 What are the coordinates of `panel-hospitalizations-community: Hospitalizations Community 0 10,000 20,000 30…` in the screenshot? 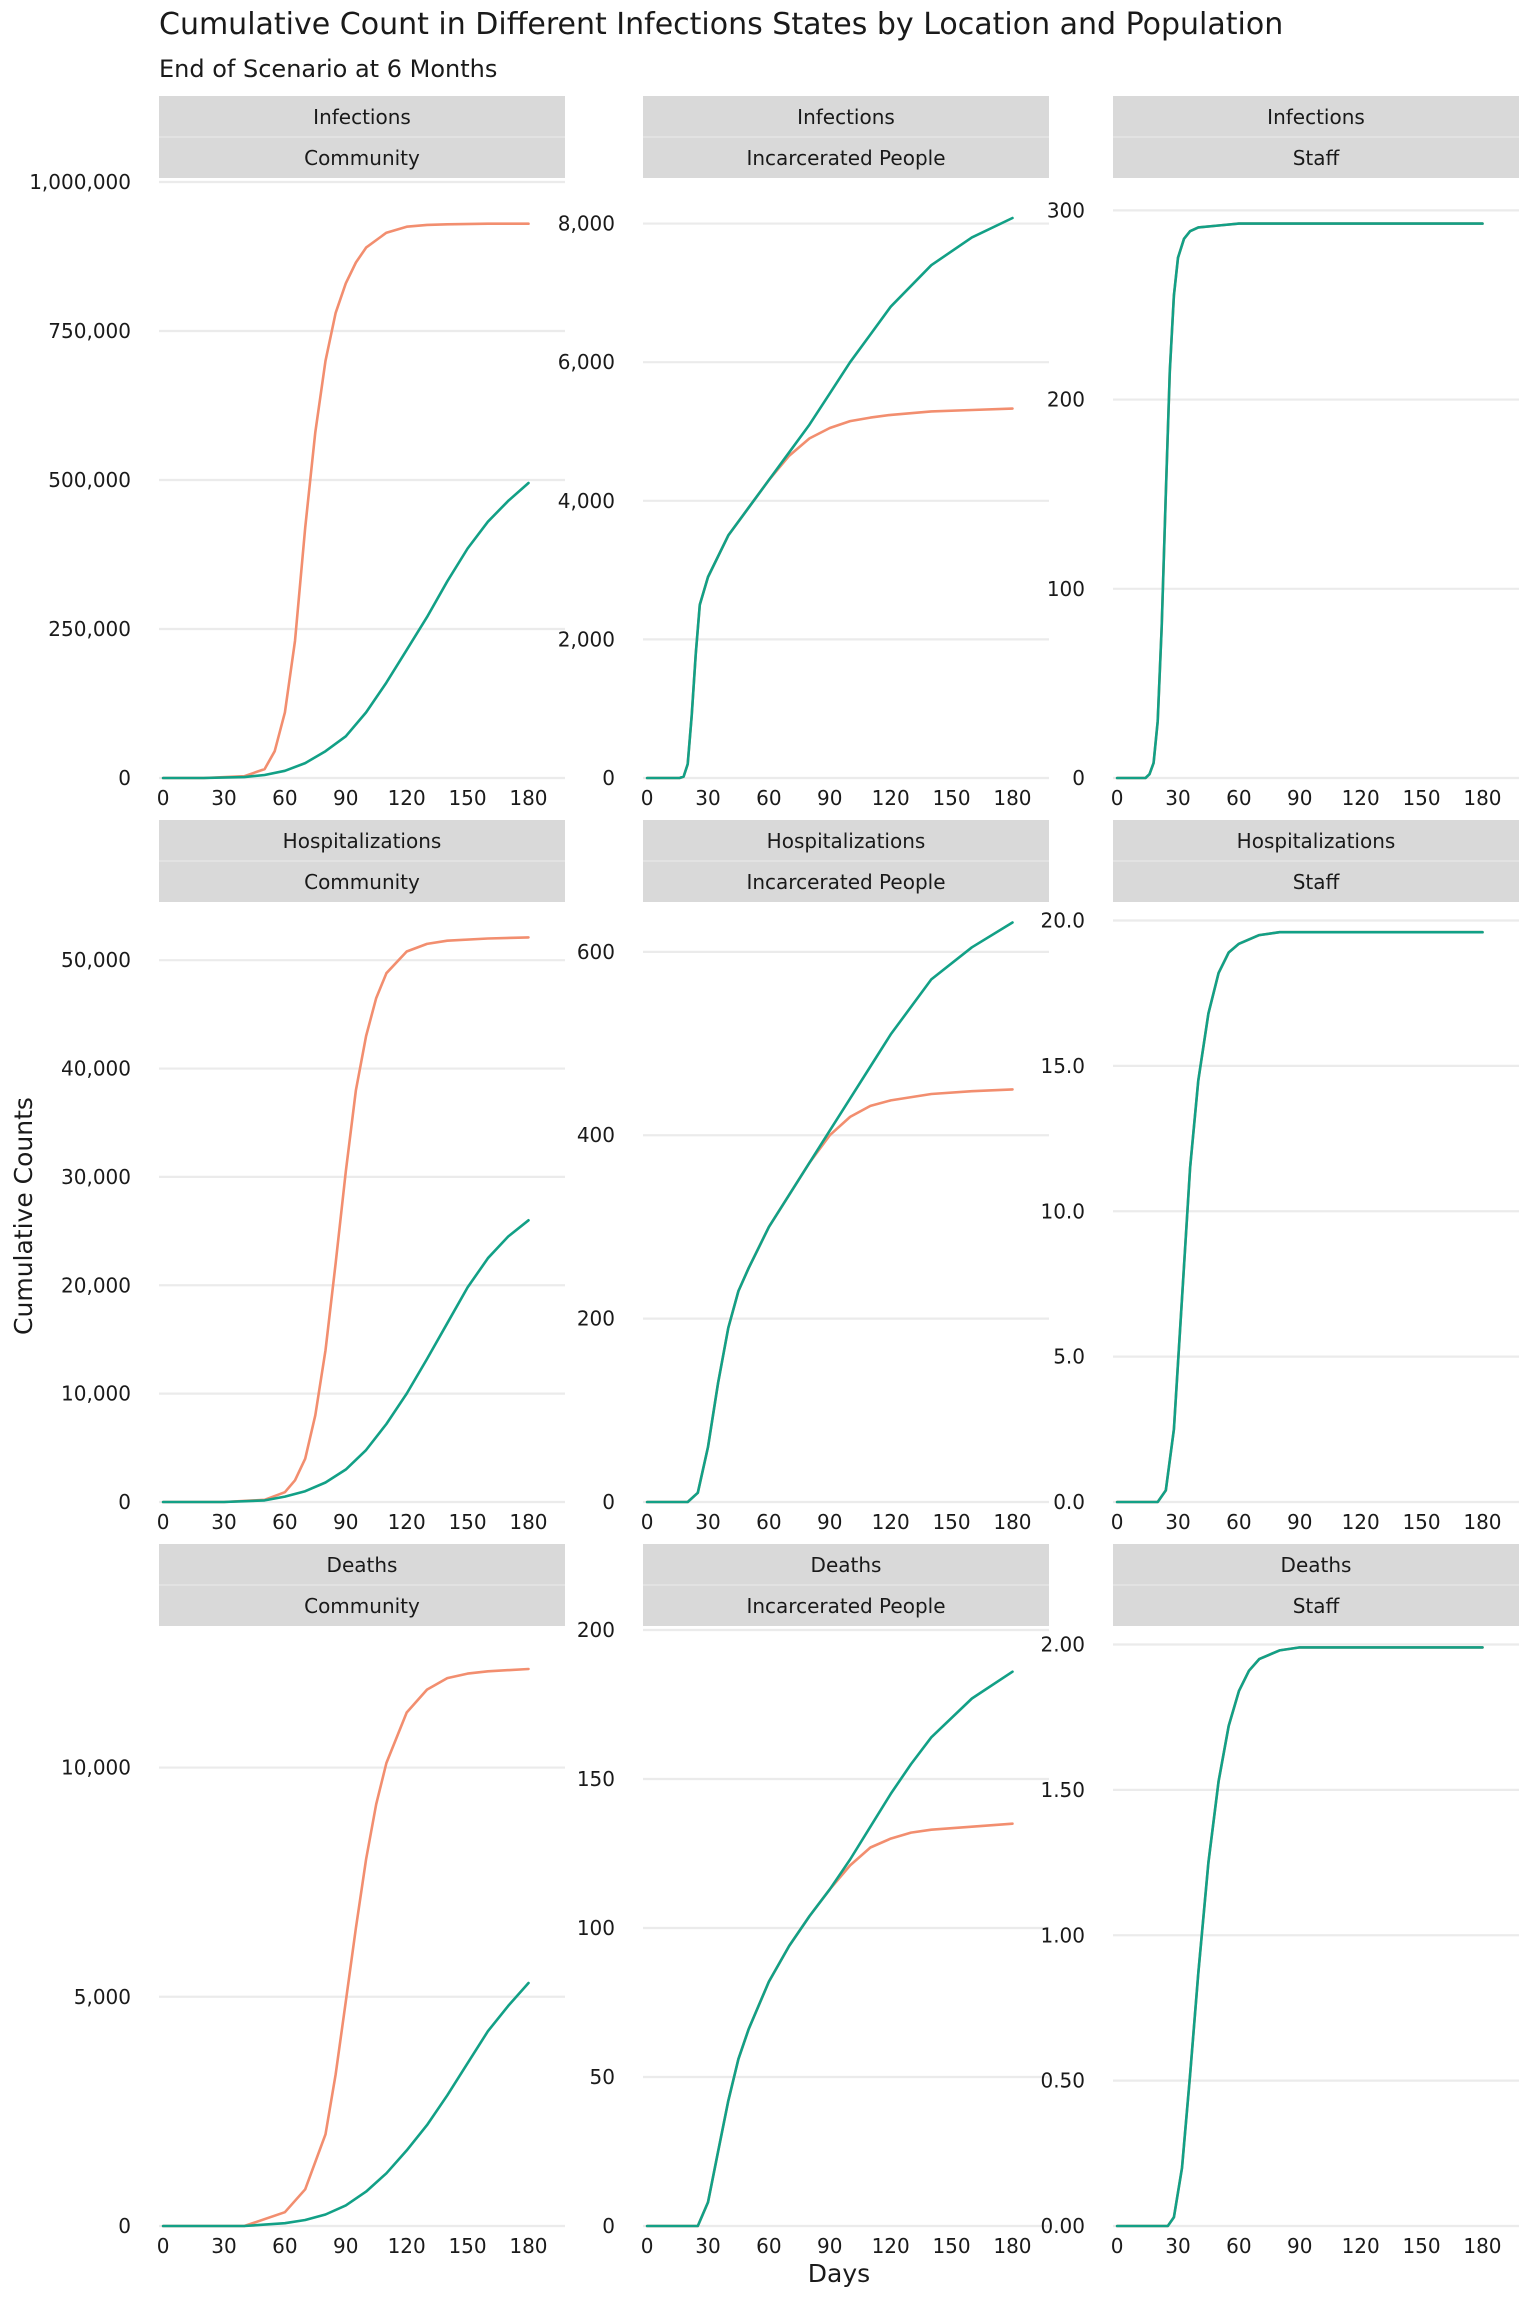 It's located at (313, 1177).